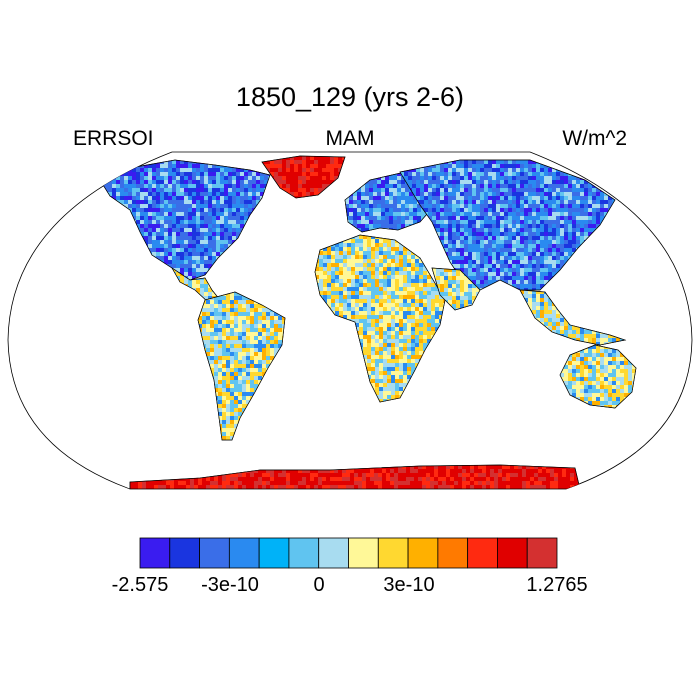 Image resolution: width=700 pixels, height=700 pixels. What do you see at coordinates (319, 585) in the screenshot?
I see `colorbar-tick-label: 0` at bounding box center [319, 585].